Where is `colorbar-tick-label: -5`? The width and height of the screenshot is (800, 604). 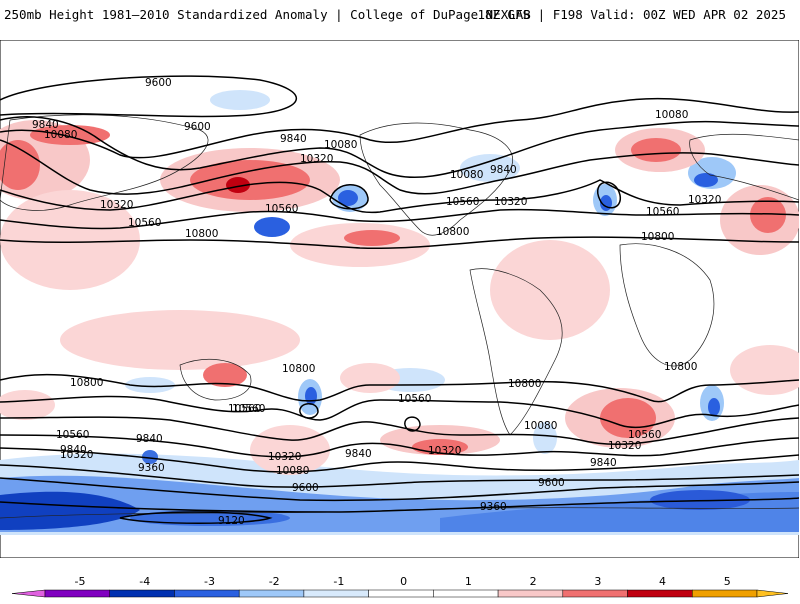
colorbar-tick-label: -5 is located at coordinates (80, 581).